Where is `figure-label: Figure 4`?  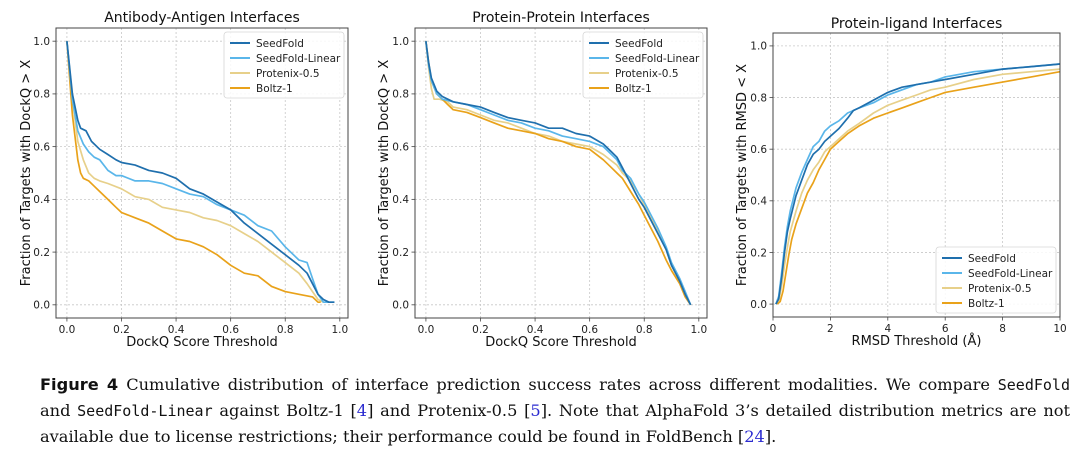
figure-label: Figure 4 is located at coordinates (79, 384).